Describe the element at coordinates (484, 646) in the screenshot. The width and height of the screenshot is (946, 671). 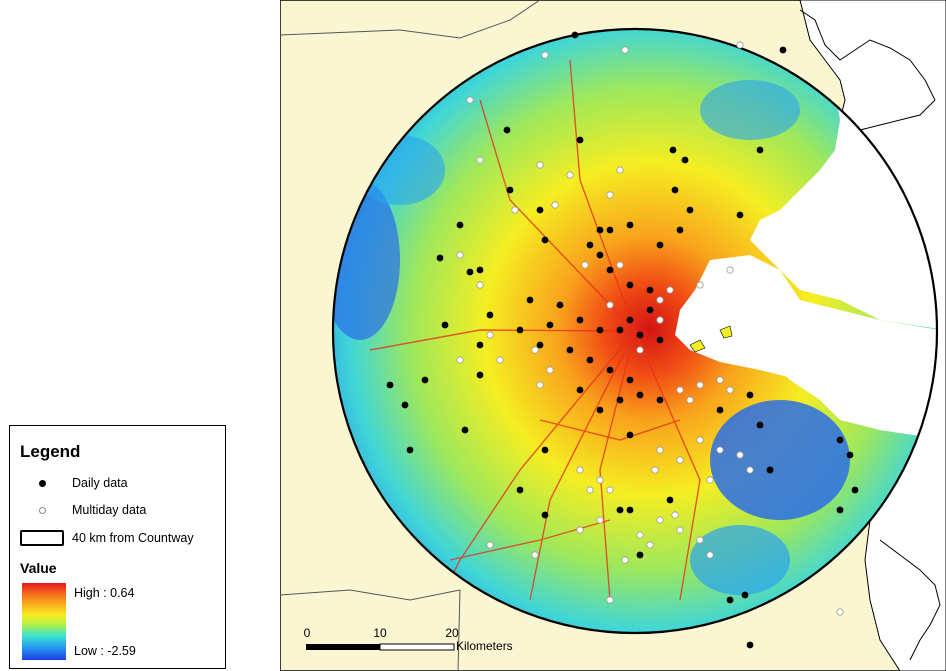
I see `scale-unit: Kilometers` at that location.